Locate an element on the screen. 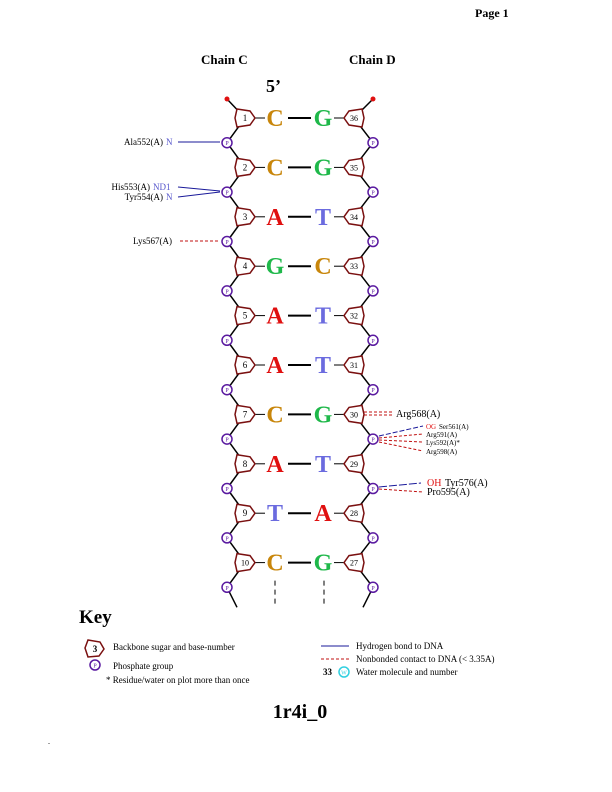 The height and width of the screenshot is (792, 612). base-number: 5 is located at coordinates (245, 316).